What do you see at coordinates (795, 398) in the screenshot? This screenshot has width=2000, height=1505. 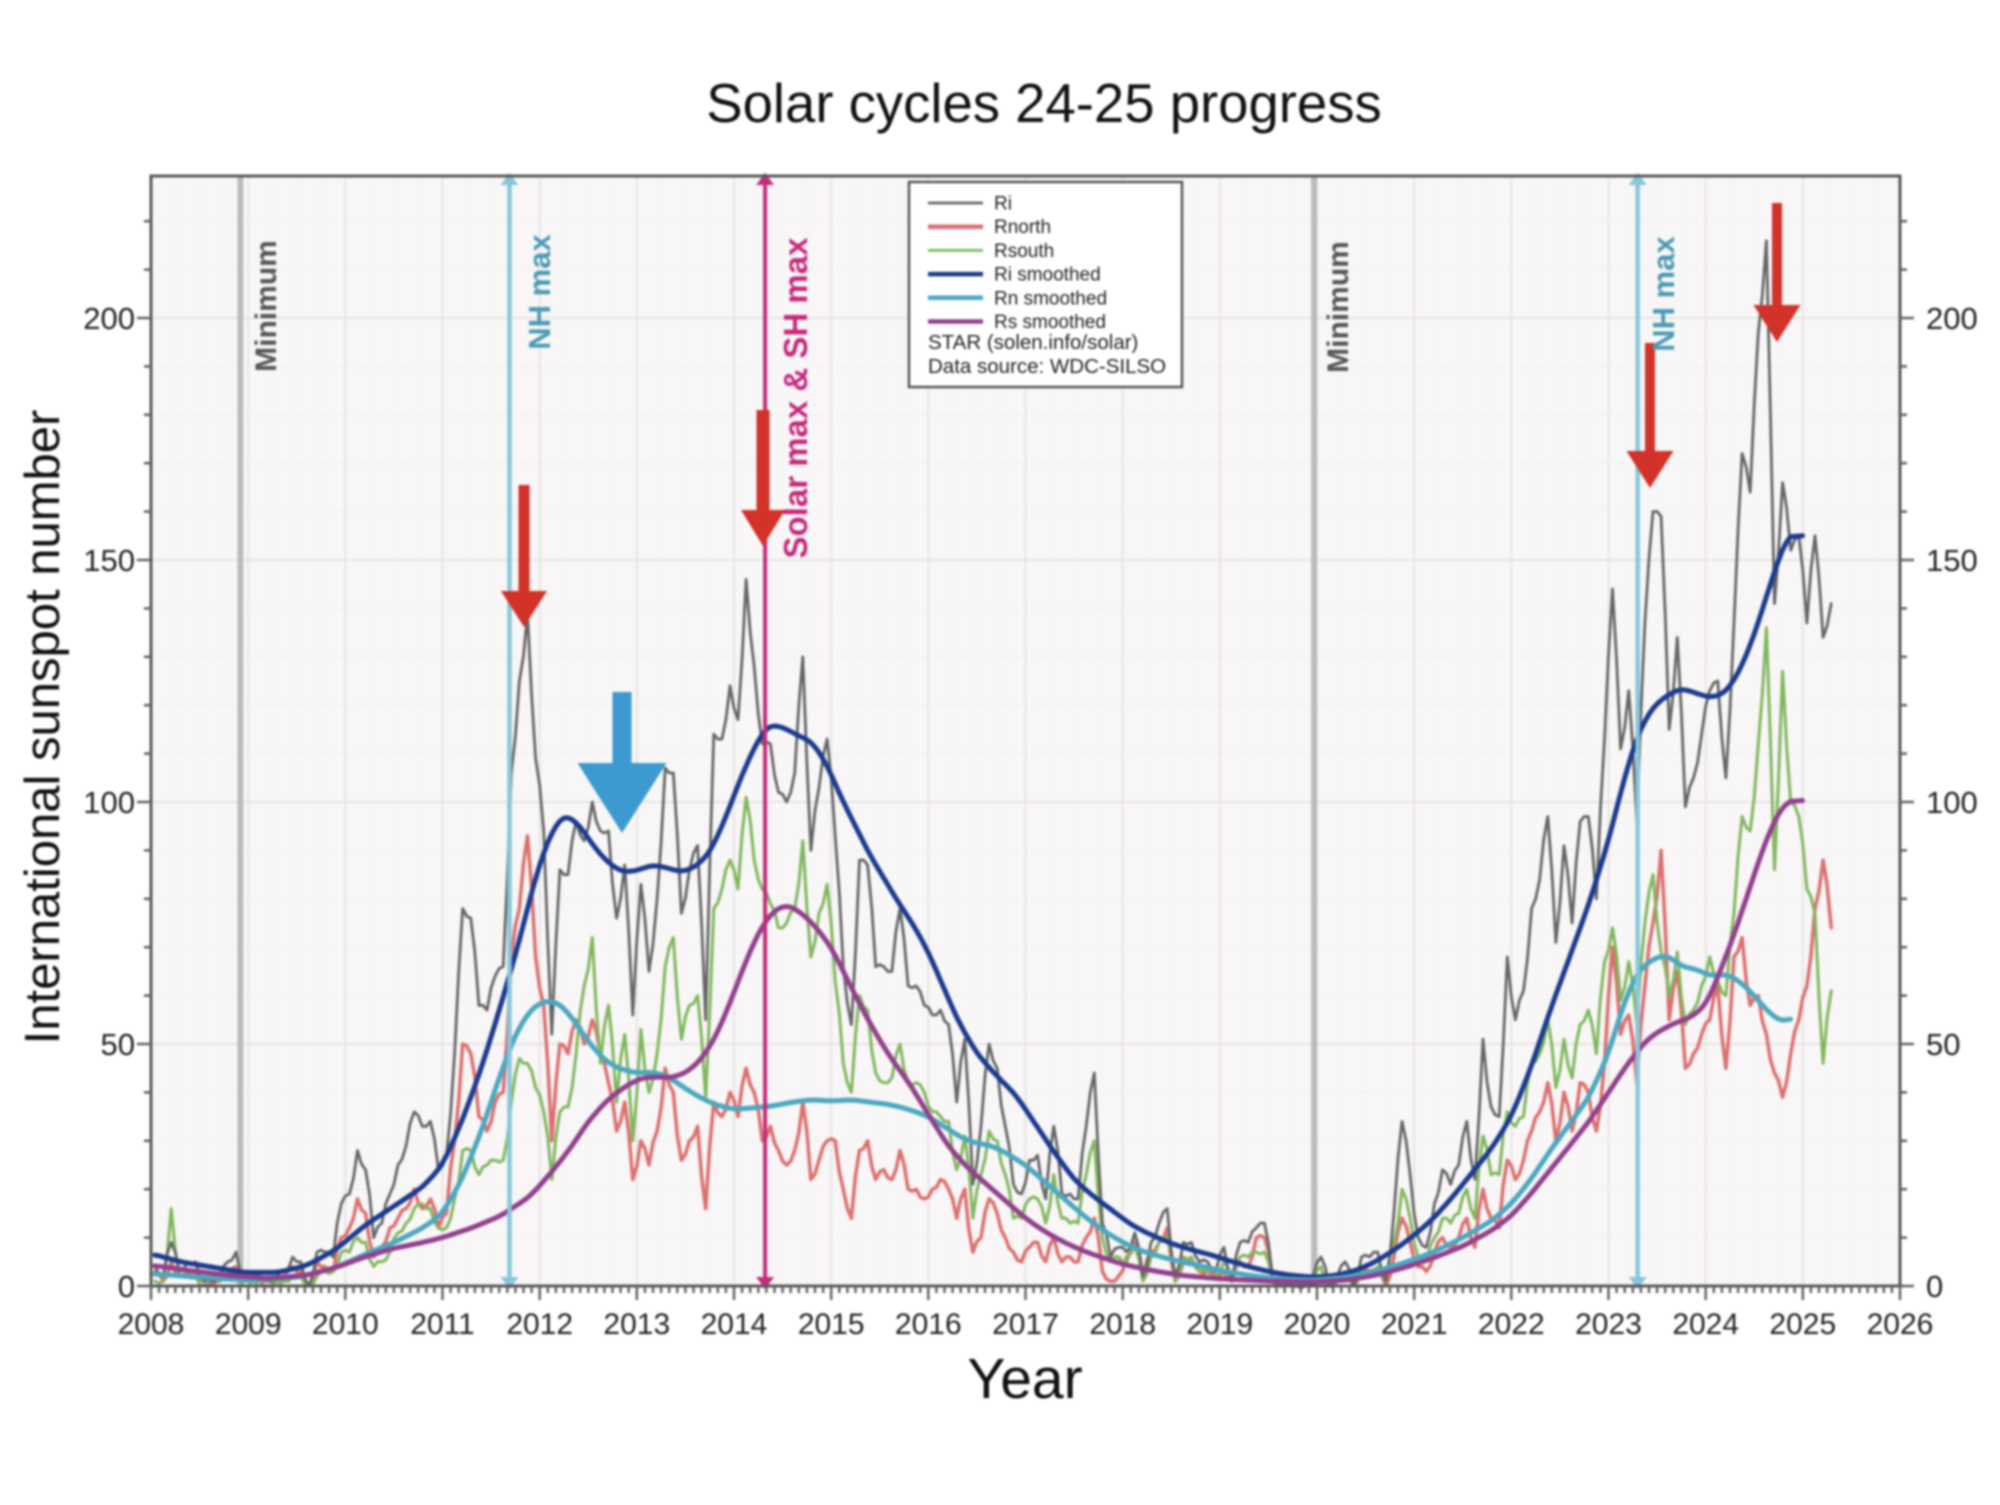 I see `svg-text: Solar max & SH max` at bounding box center [795, 398].